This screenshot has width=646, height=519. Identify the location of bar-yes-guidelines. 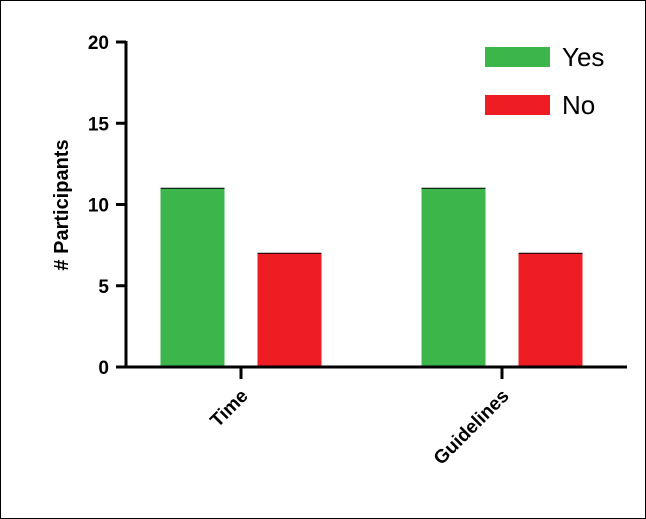
(453, 277).